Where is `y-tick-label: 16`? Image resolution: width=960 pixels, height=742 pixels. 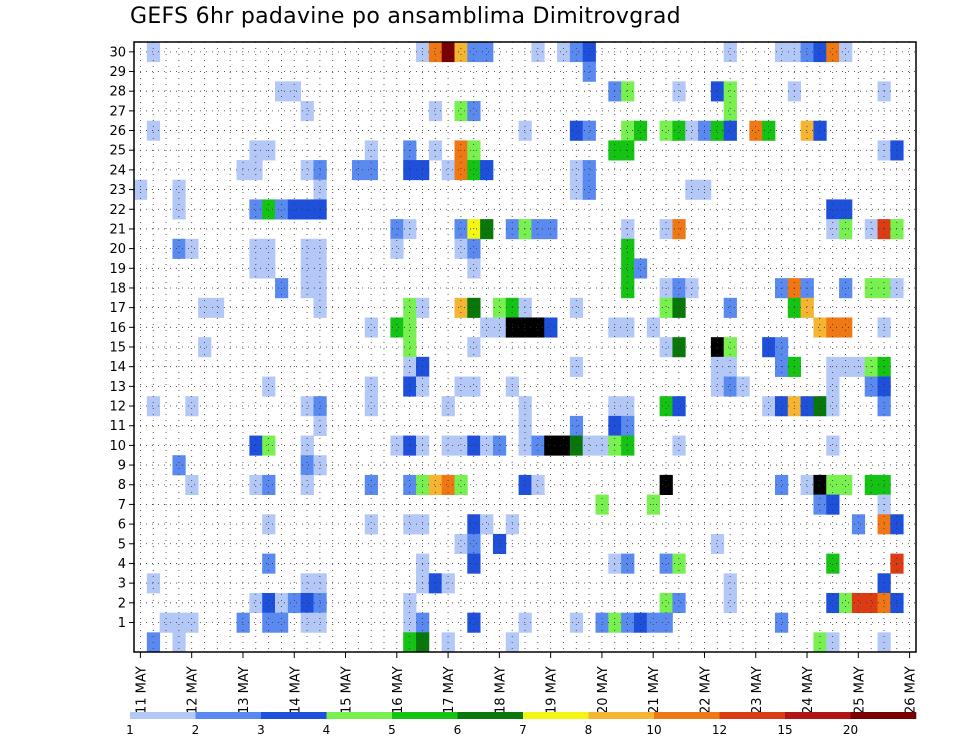
y-tick-label: 16 is located at coordinates (117, 328).